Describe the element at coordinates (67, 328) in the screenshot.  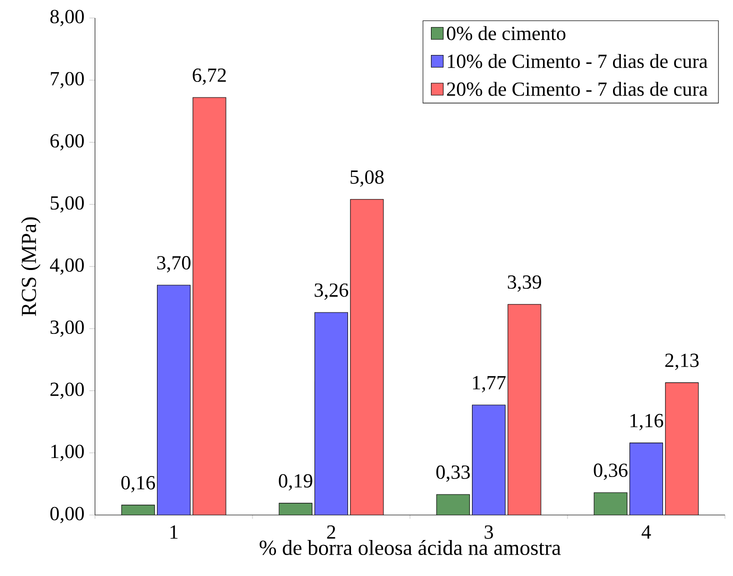
I see `y-tick-label: 3,00` at that location.